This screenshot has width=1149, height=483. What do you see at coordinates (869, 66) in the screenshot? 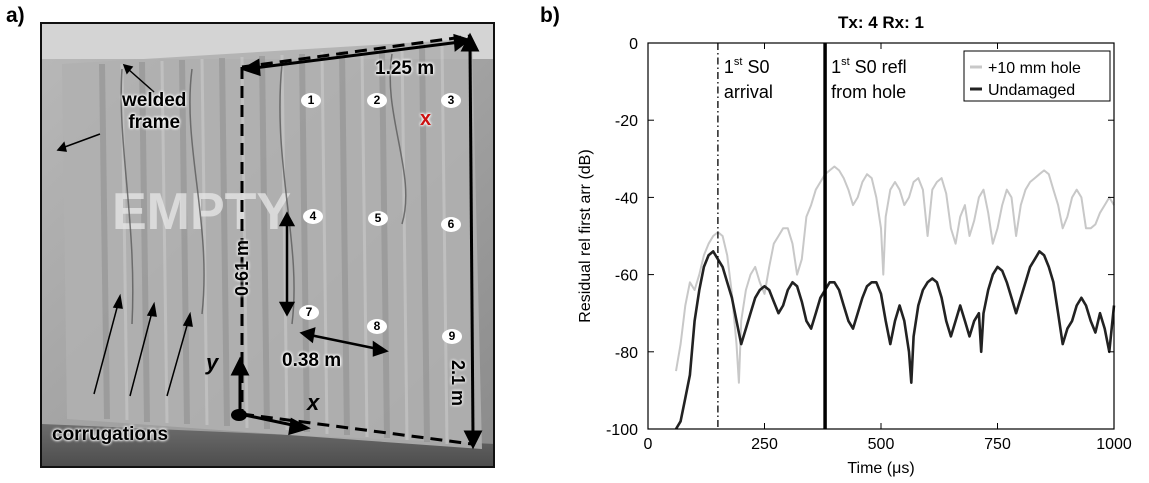
I see `marker-label-1: 1st S0 refl` at bounding box center [869, 66].